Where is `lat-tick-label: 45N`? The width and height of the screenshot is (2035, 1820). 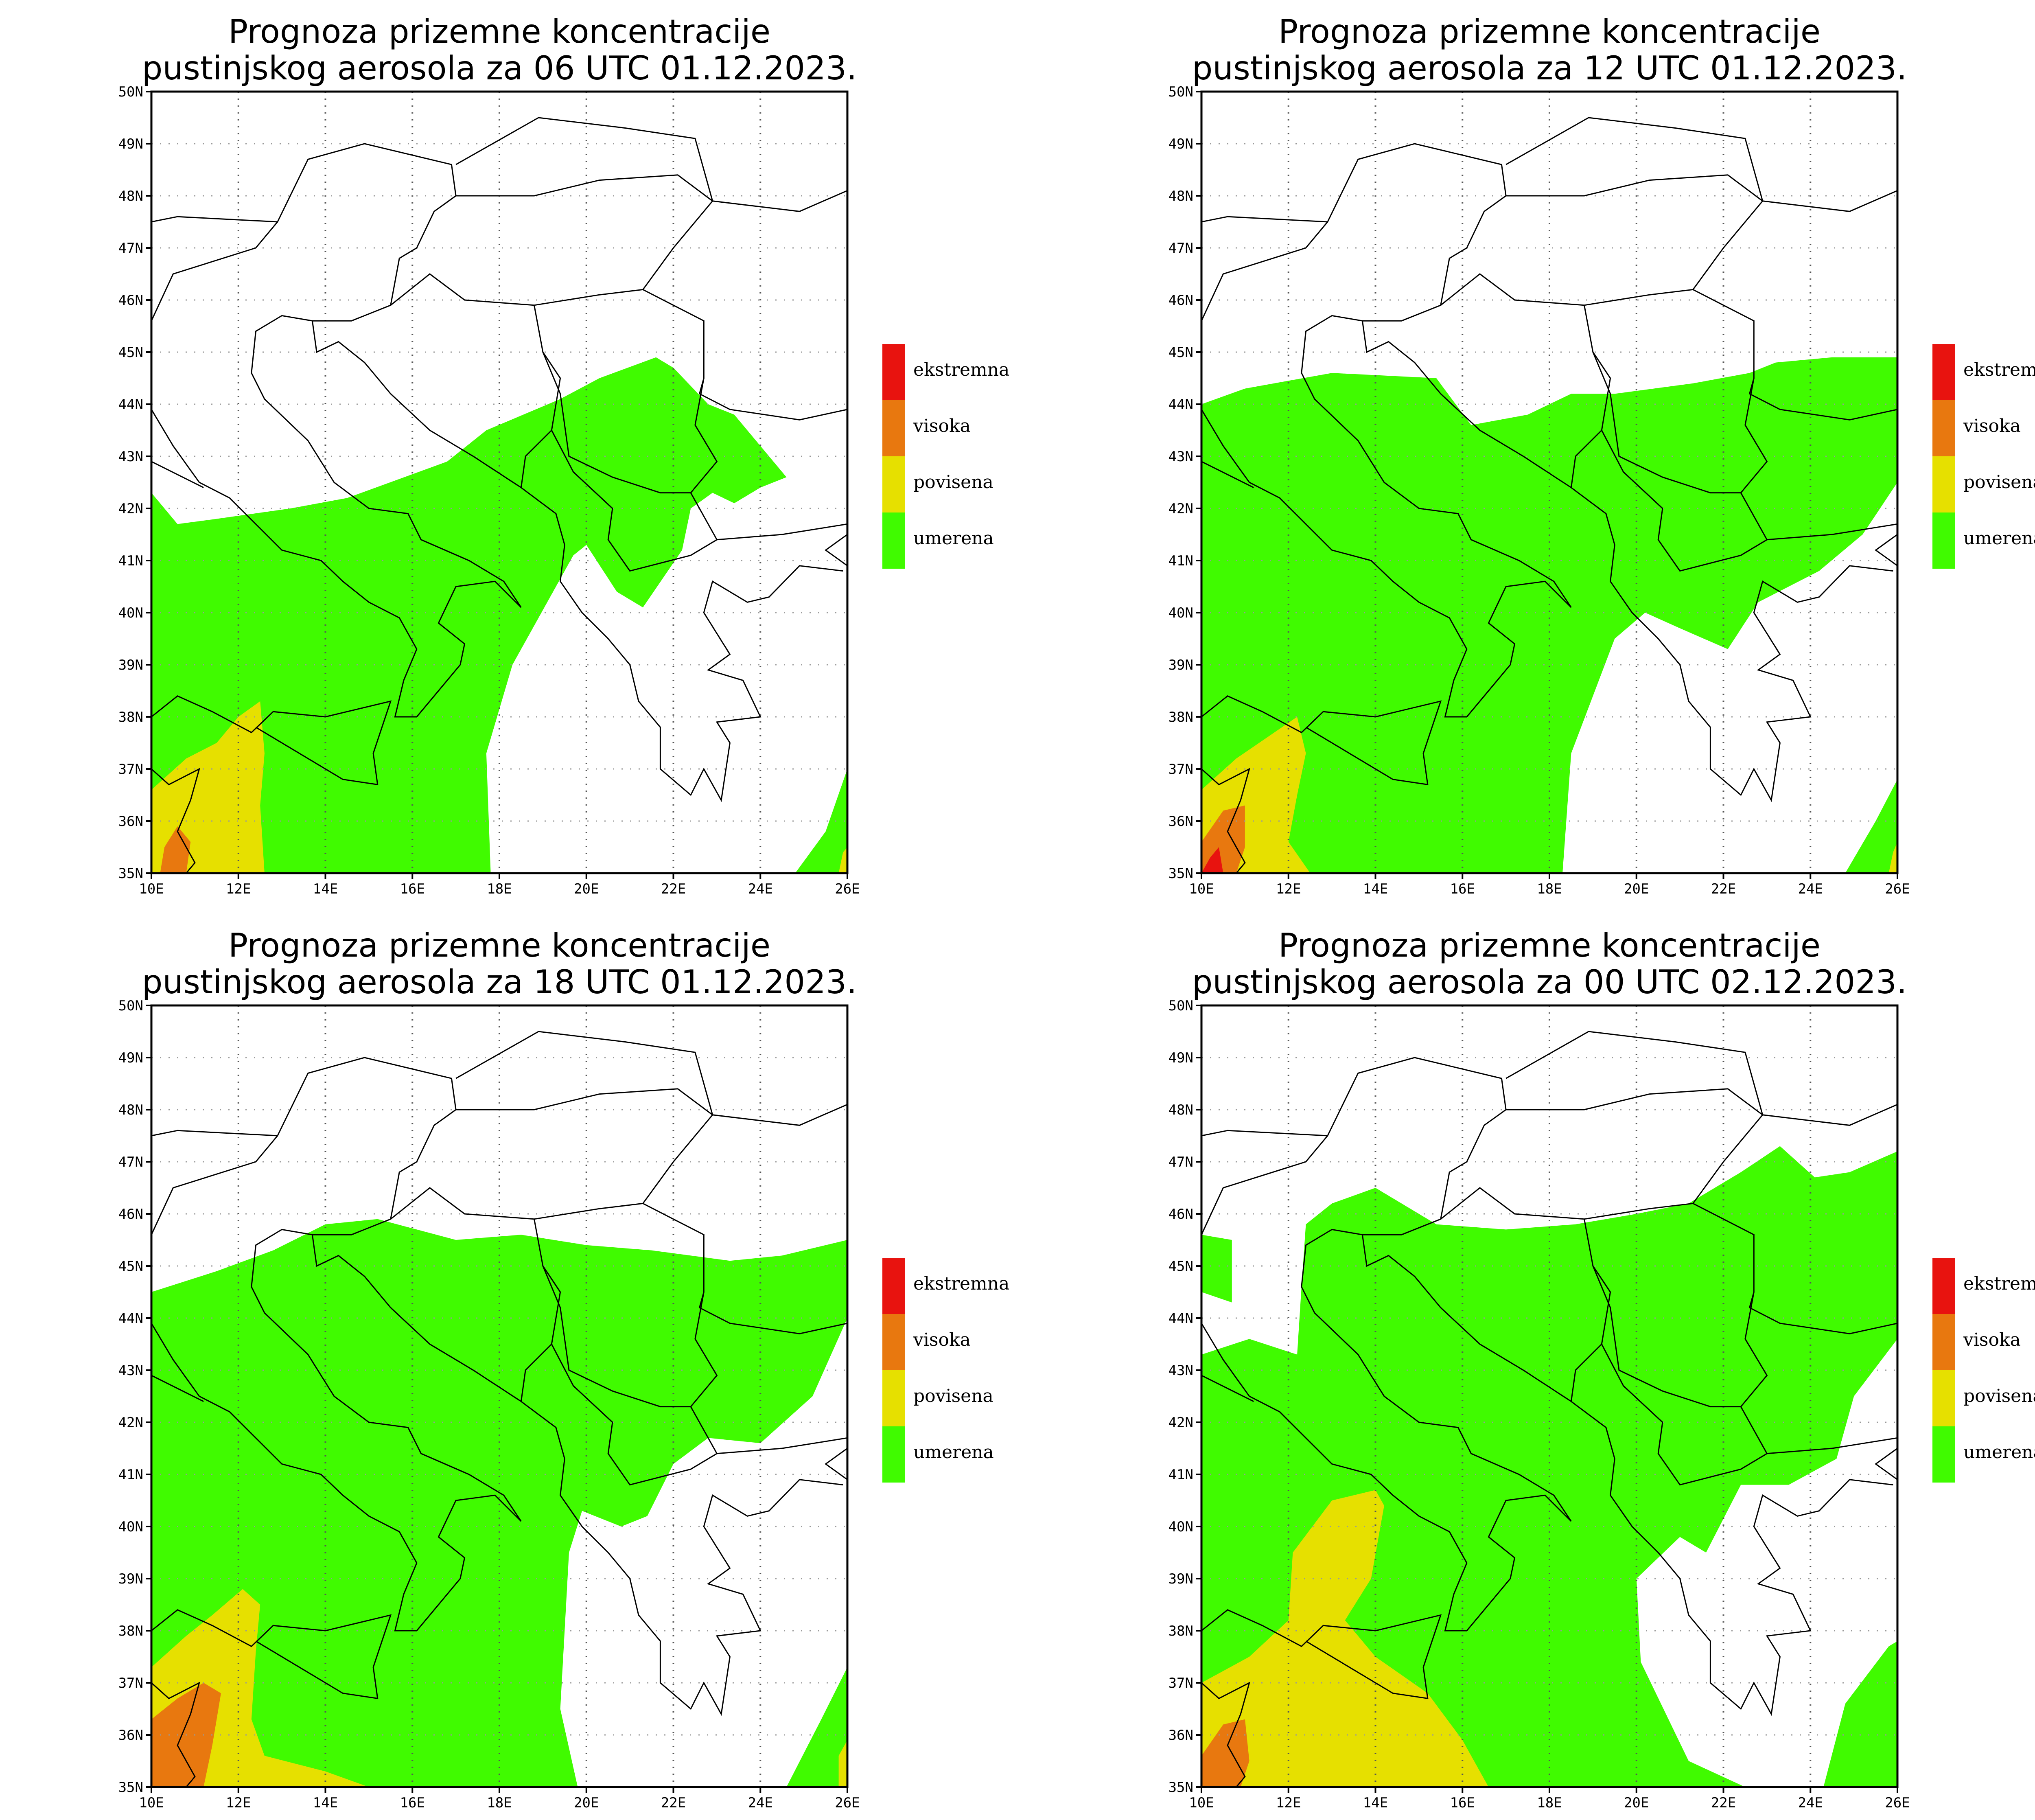 lat-tick-label: 45N is located at coordinates (130, 1266).